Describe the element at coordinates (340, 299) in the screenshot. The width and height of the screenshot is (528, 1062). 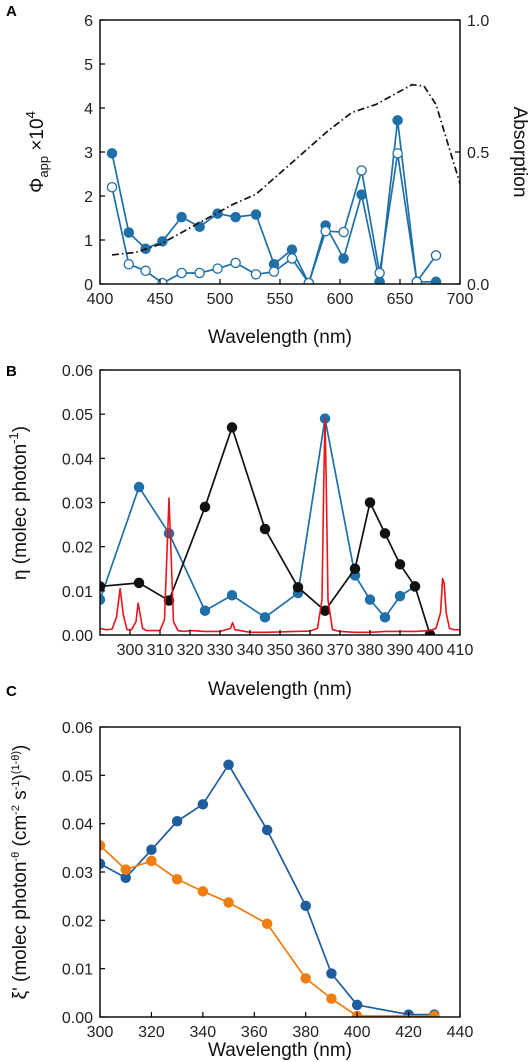
I see `panel-a-x-tick-label: 600` at that location.